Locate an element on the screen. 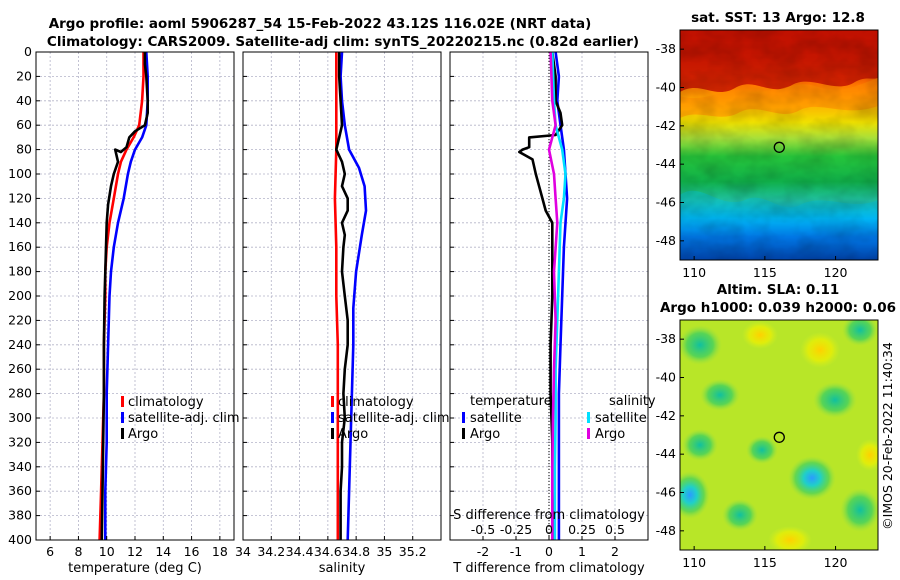 The image size is (900, 580). series-satellite-adj-clim is located at coordinates (353, 296).